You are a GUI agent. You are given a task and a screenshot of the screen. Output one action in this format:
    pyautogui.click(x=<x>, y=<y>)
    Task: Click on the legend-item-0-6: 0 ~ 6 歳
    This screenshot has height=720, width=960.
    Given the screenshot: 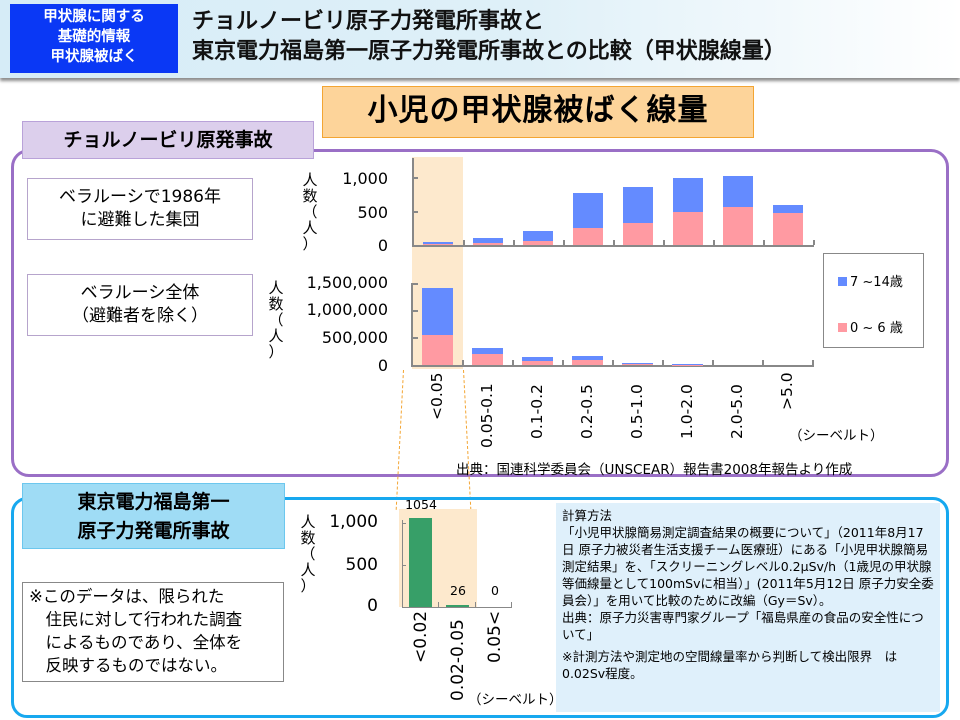 What is the action you would take?
    pyautogui.click(x=870, y=326)
    